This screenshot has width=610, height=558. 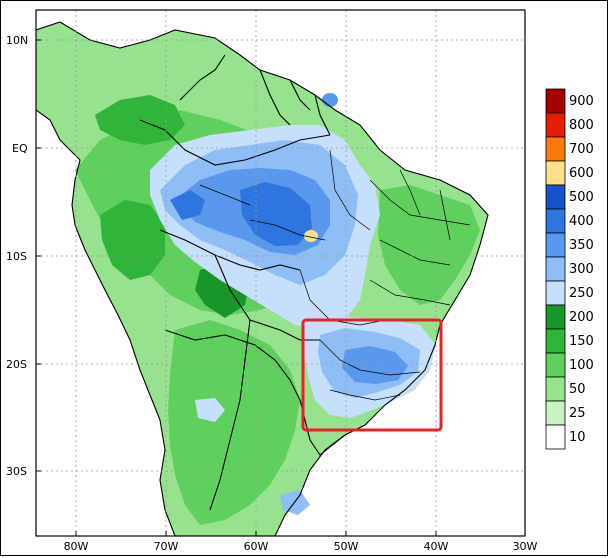 I want to click on rain-band-150-west, so click(x=132, y=240).